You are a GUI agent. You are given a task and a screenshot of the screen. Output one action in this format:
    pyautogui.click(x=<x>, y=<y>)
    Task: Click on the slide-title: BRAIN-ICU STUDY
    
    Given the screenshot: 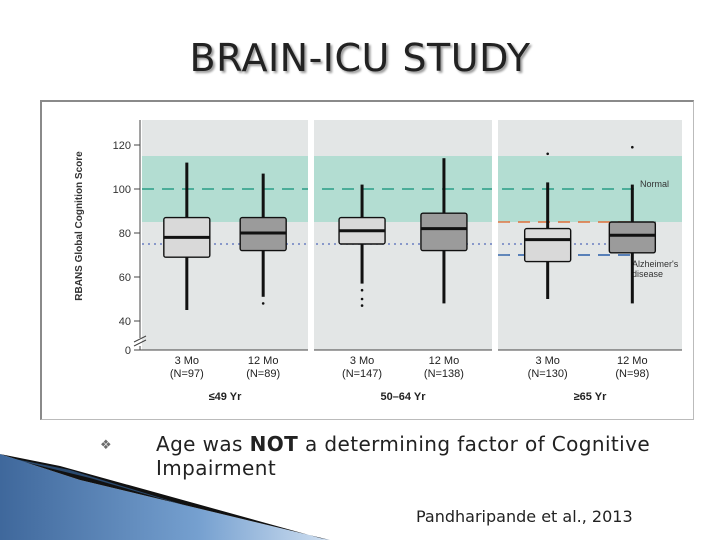 What is the action you would take?
    pyautogui.click(x=360, y=58)
    